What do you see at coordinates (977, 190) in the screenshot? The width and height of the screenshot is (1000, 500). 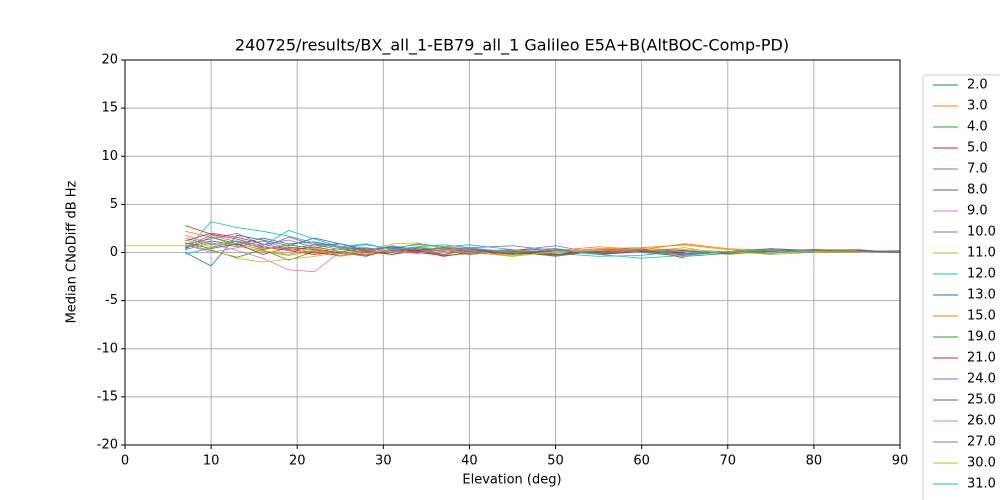 I see `legend-label: 8.0` at bounding box center [977, 190].